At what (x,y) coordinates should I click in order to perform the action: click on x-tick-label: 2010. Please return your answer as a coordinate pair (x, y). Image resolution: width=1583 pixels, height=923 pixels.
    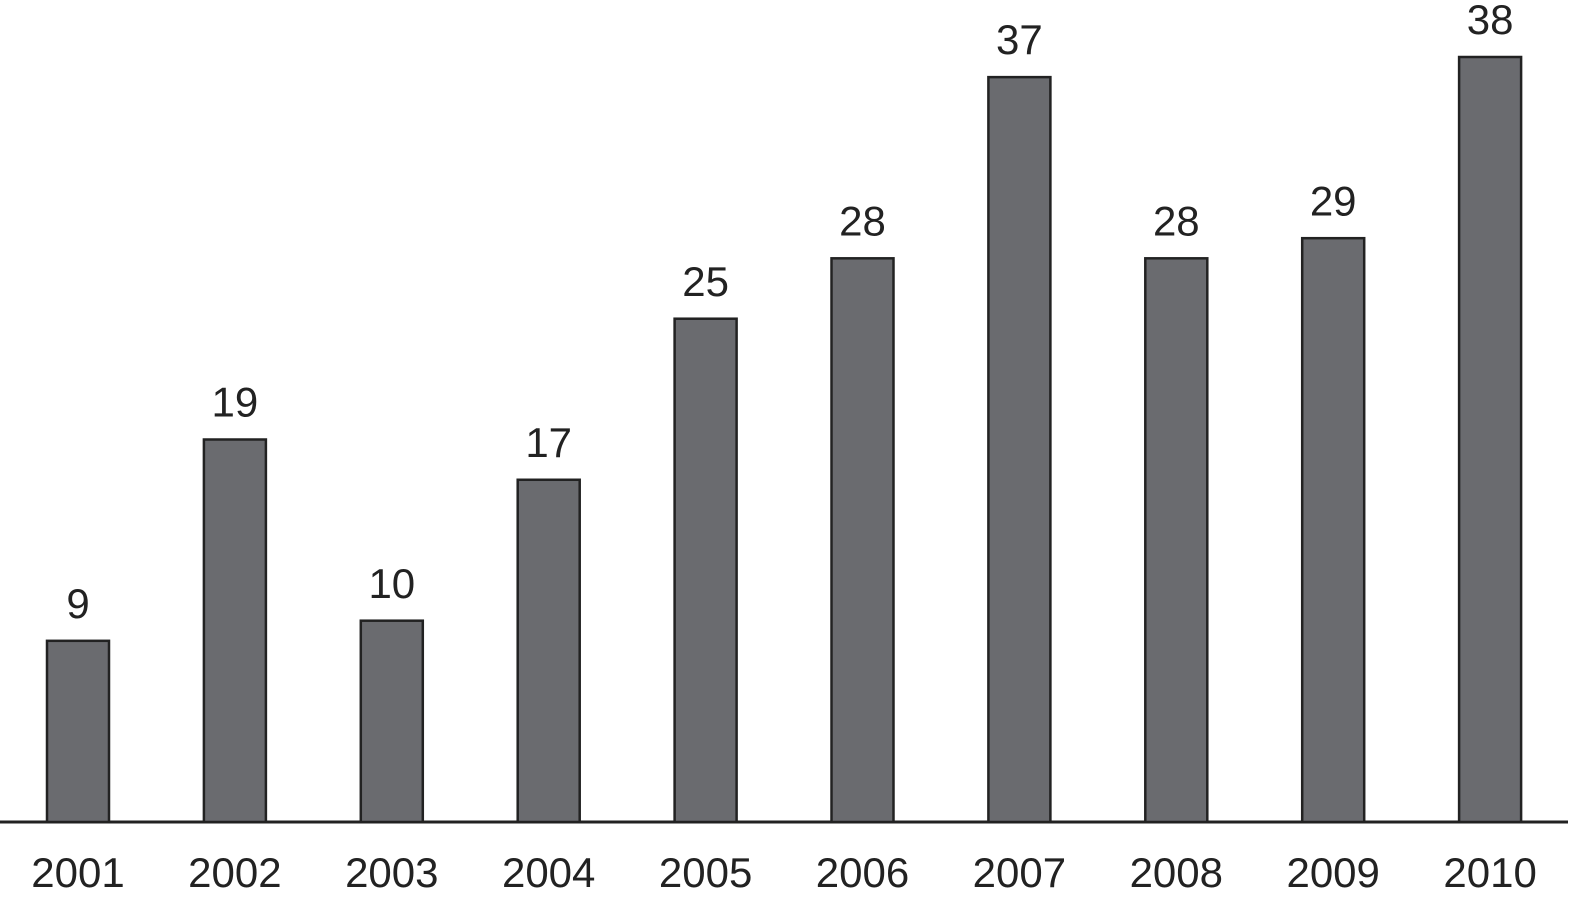
    Looking at the image, I should click on (1489, 872).